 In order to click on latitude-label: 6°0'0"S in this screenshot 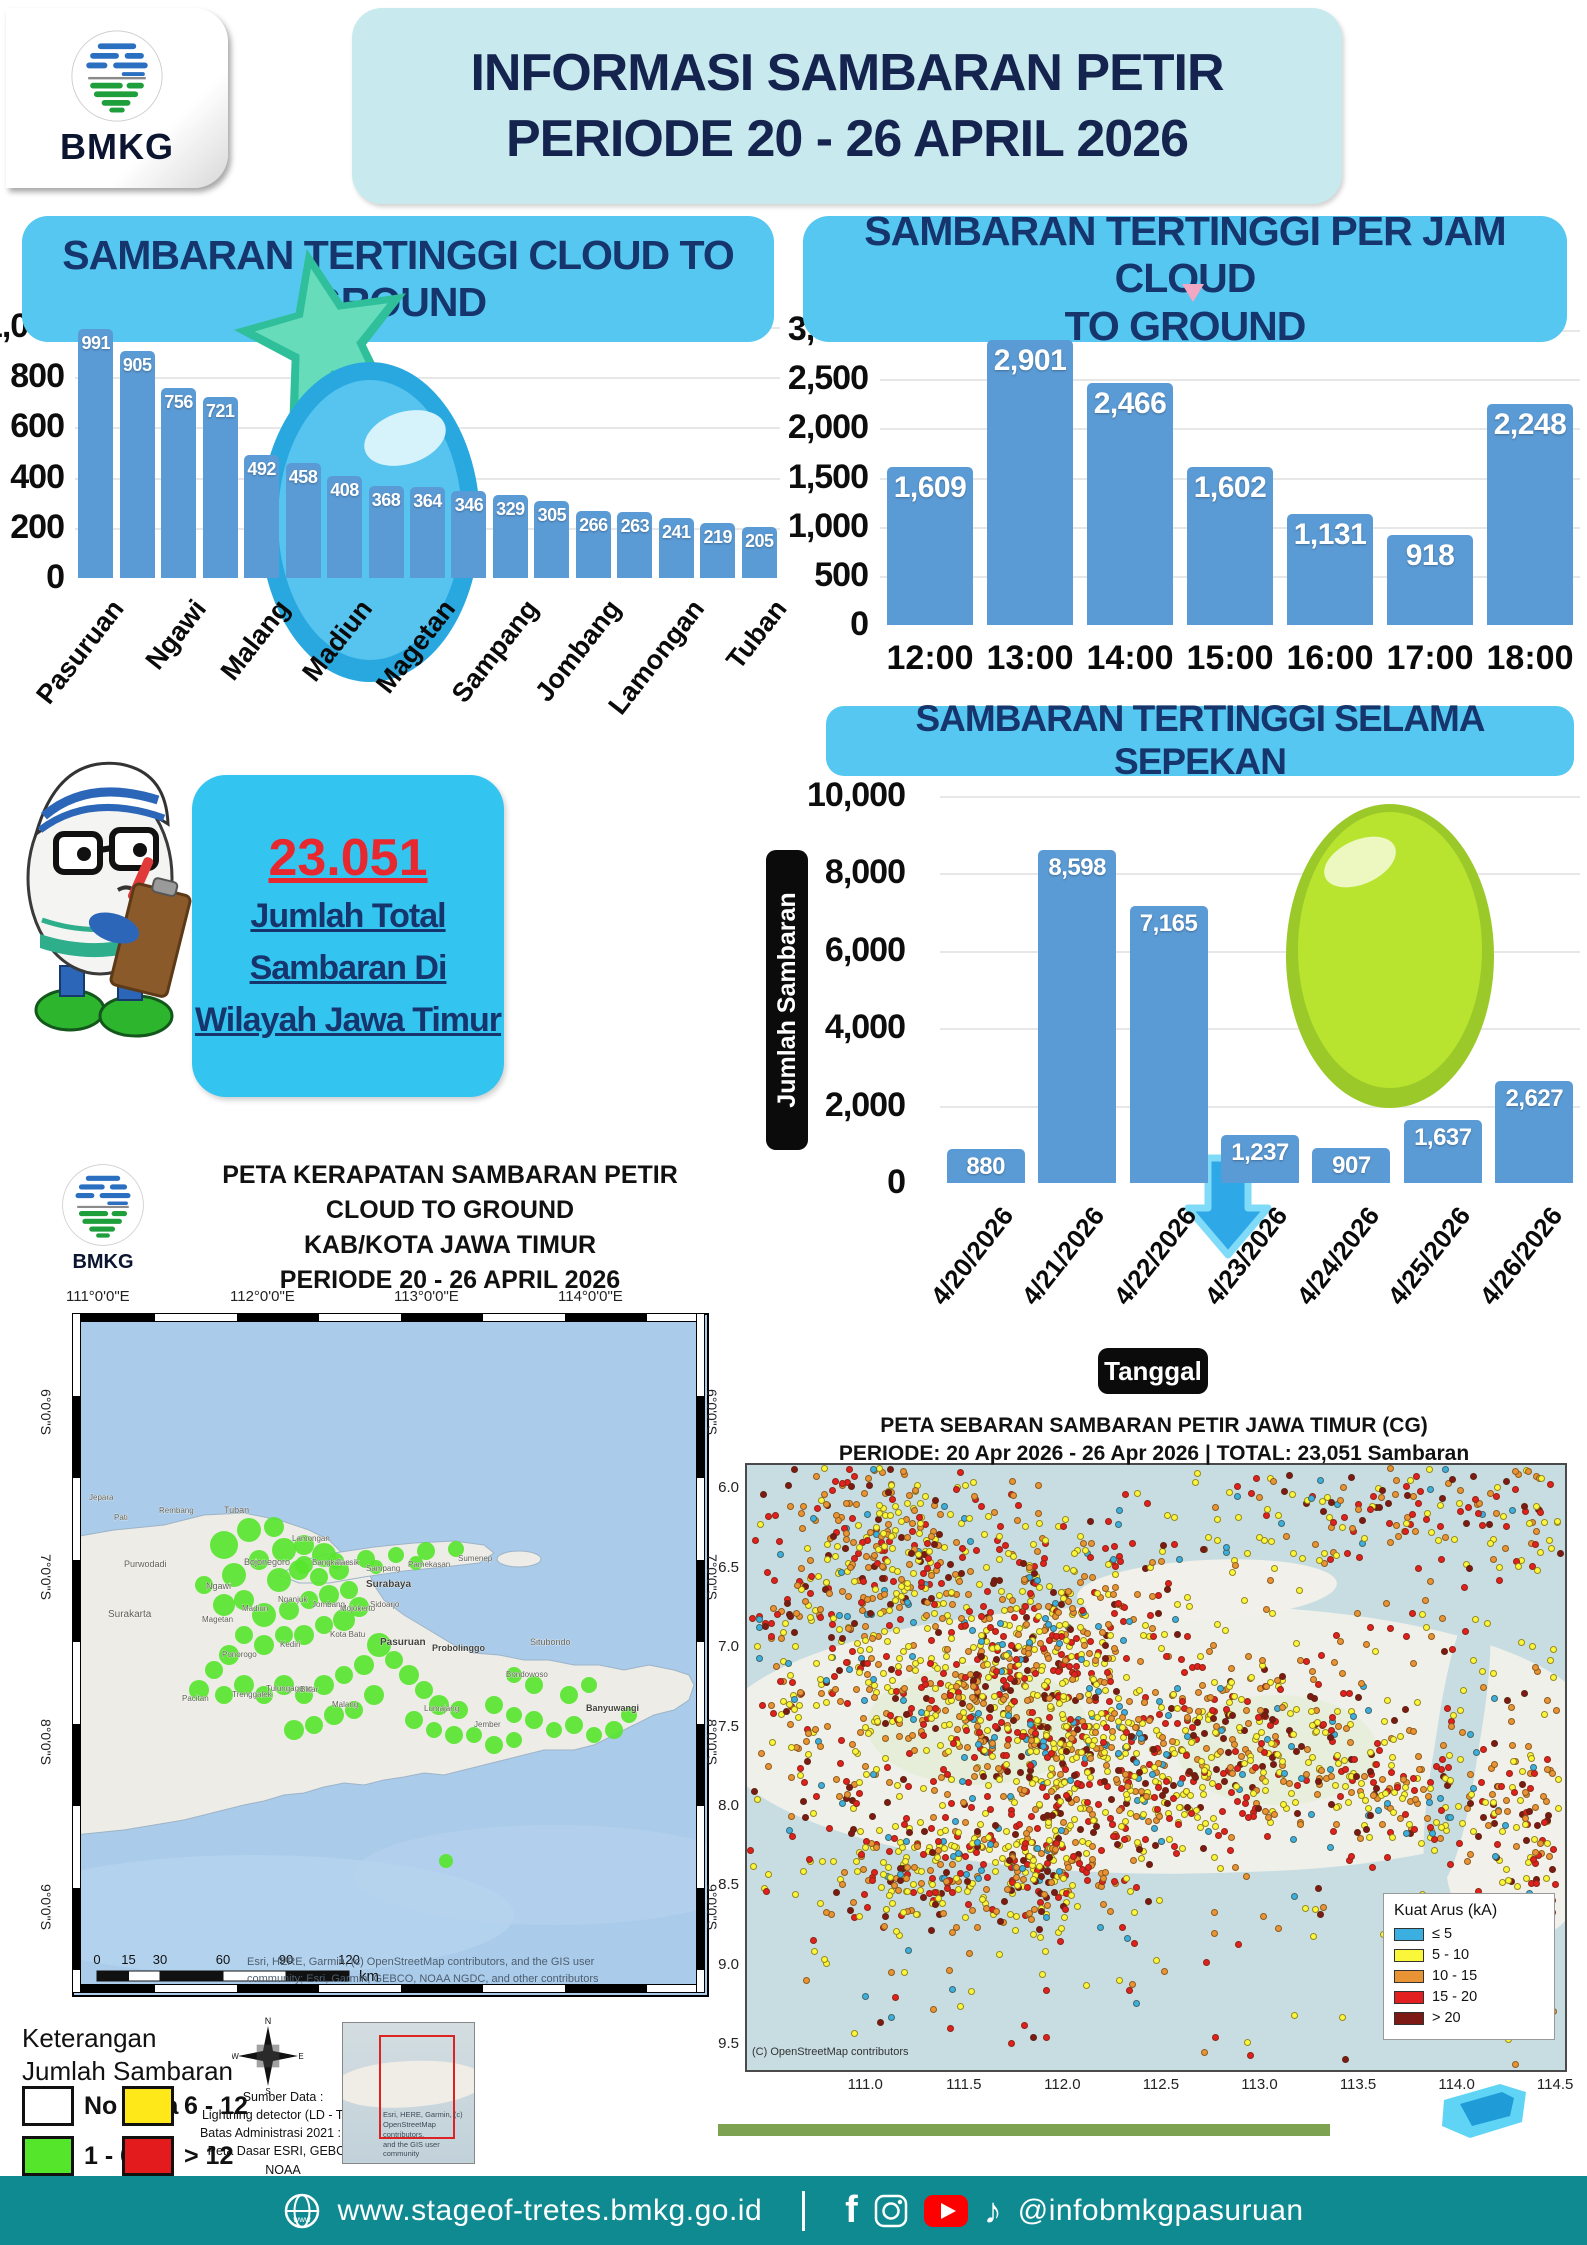, I will do `click(712, 1412)`.